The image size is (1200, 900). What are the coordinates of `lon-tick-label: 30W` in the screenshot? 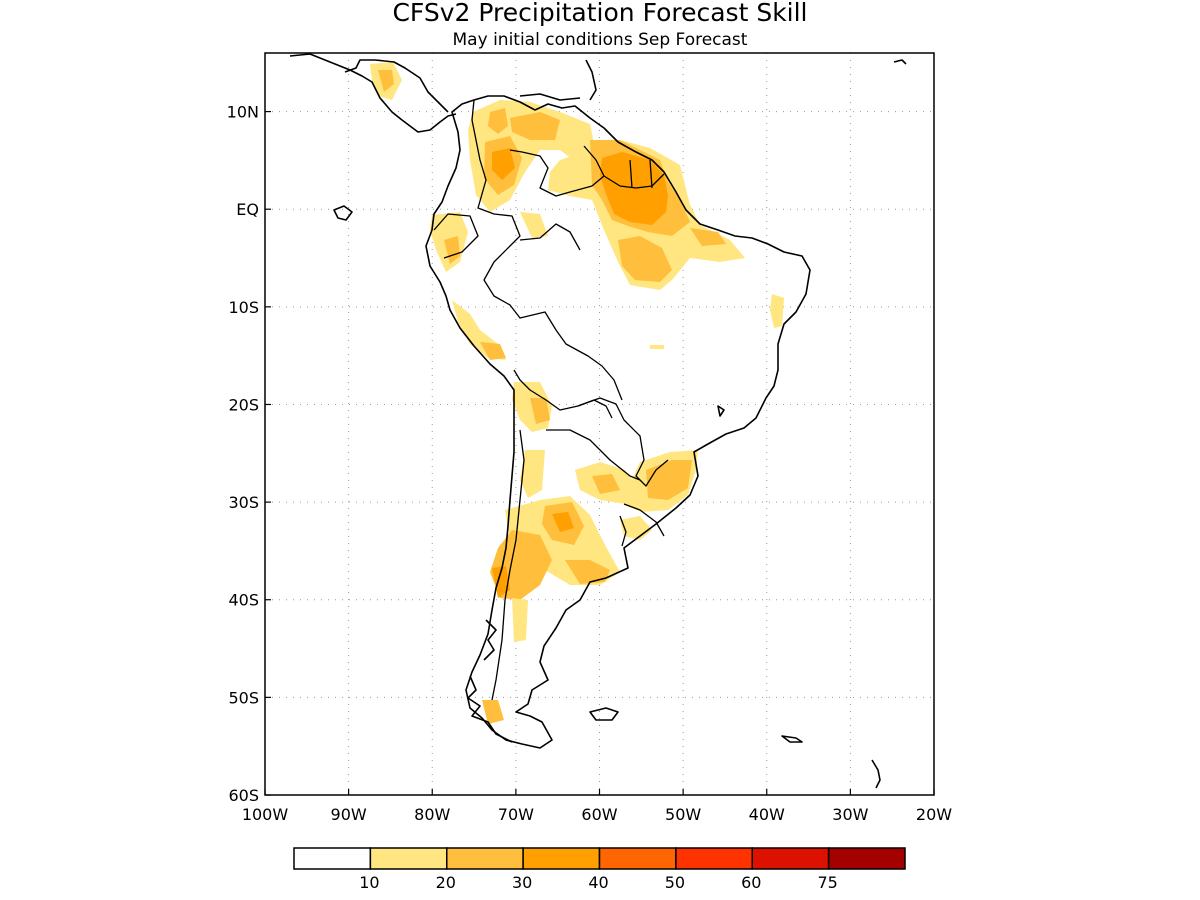 It's located at (850, 814).